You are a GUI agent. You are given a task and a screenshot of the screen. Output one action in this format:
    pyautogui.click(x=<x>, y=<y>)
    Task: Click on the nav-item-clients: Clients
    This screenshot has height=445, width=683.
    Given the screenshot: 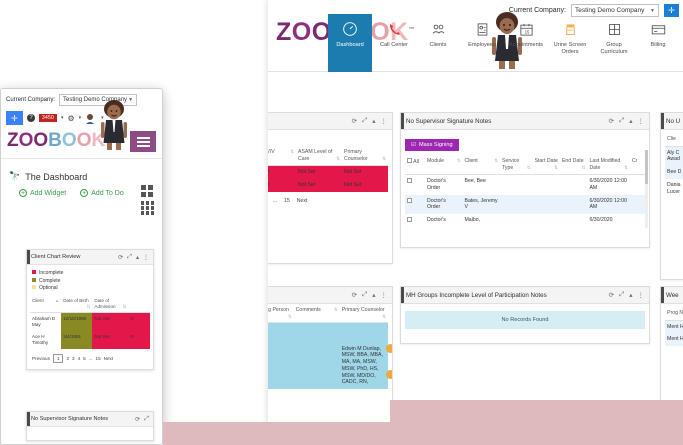 What is the action you would take?
    pyautogui.click(x=438, y=39)
    